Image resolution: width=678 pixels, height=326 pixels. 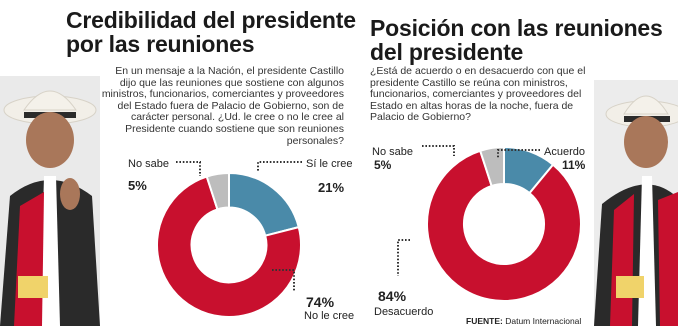 I want to click on acuerdo-value: 11%, so click(x=574, y=165).